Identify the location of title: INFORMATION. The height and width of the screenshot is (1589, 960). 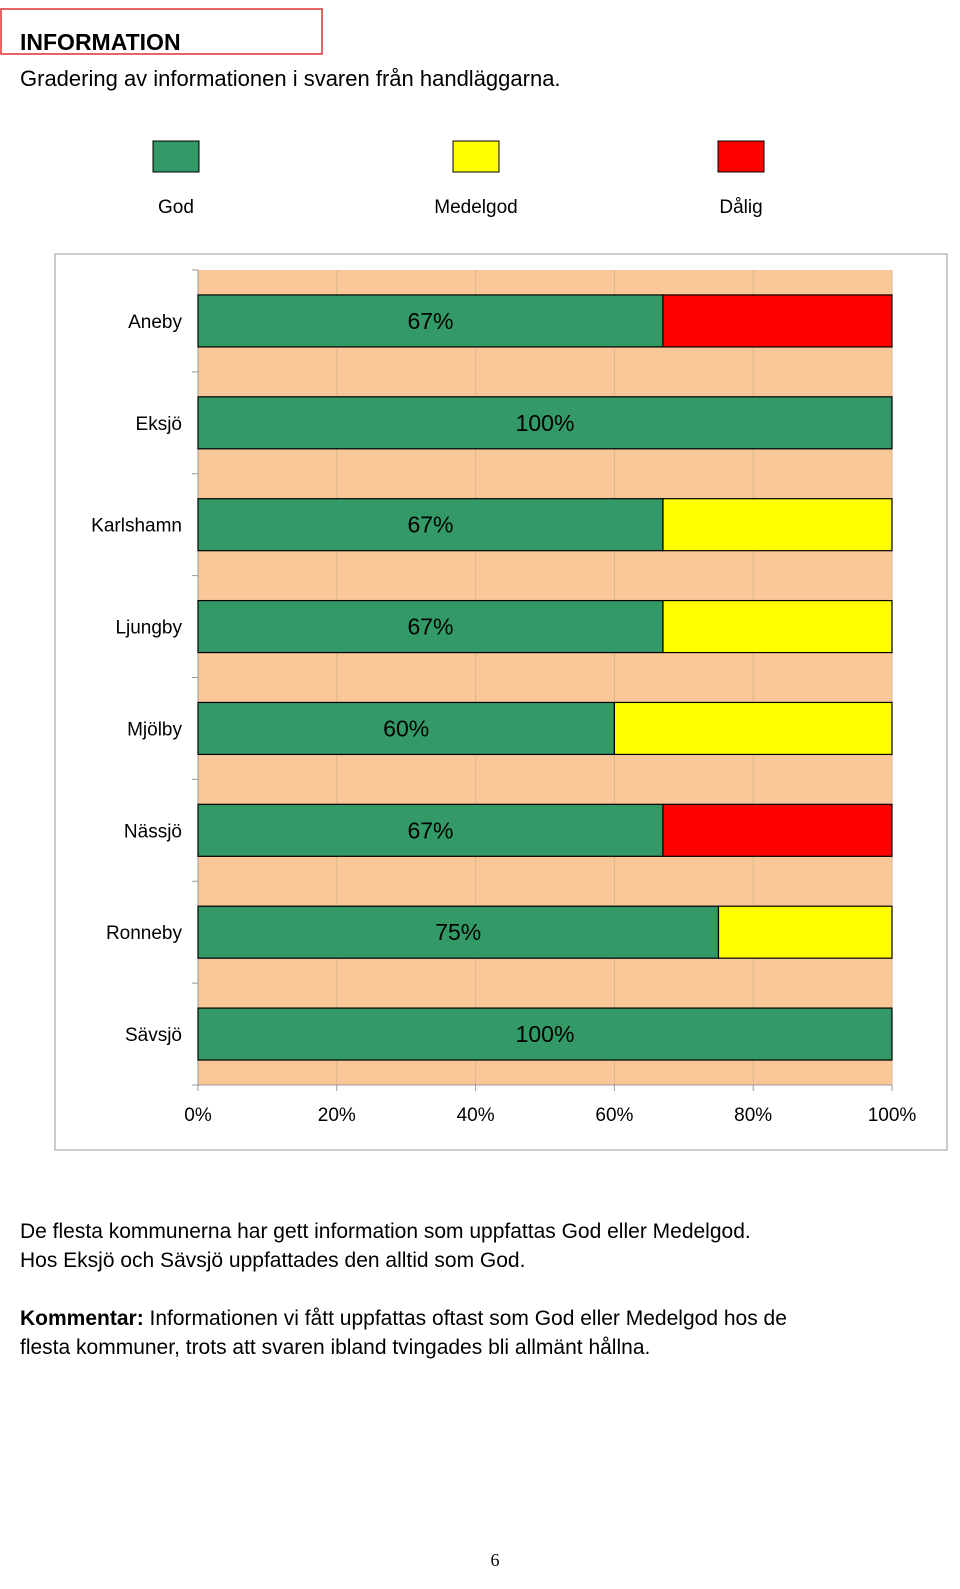
(100, 42).